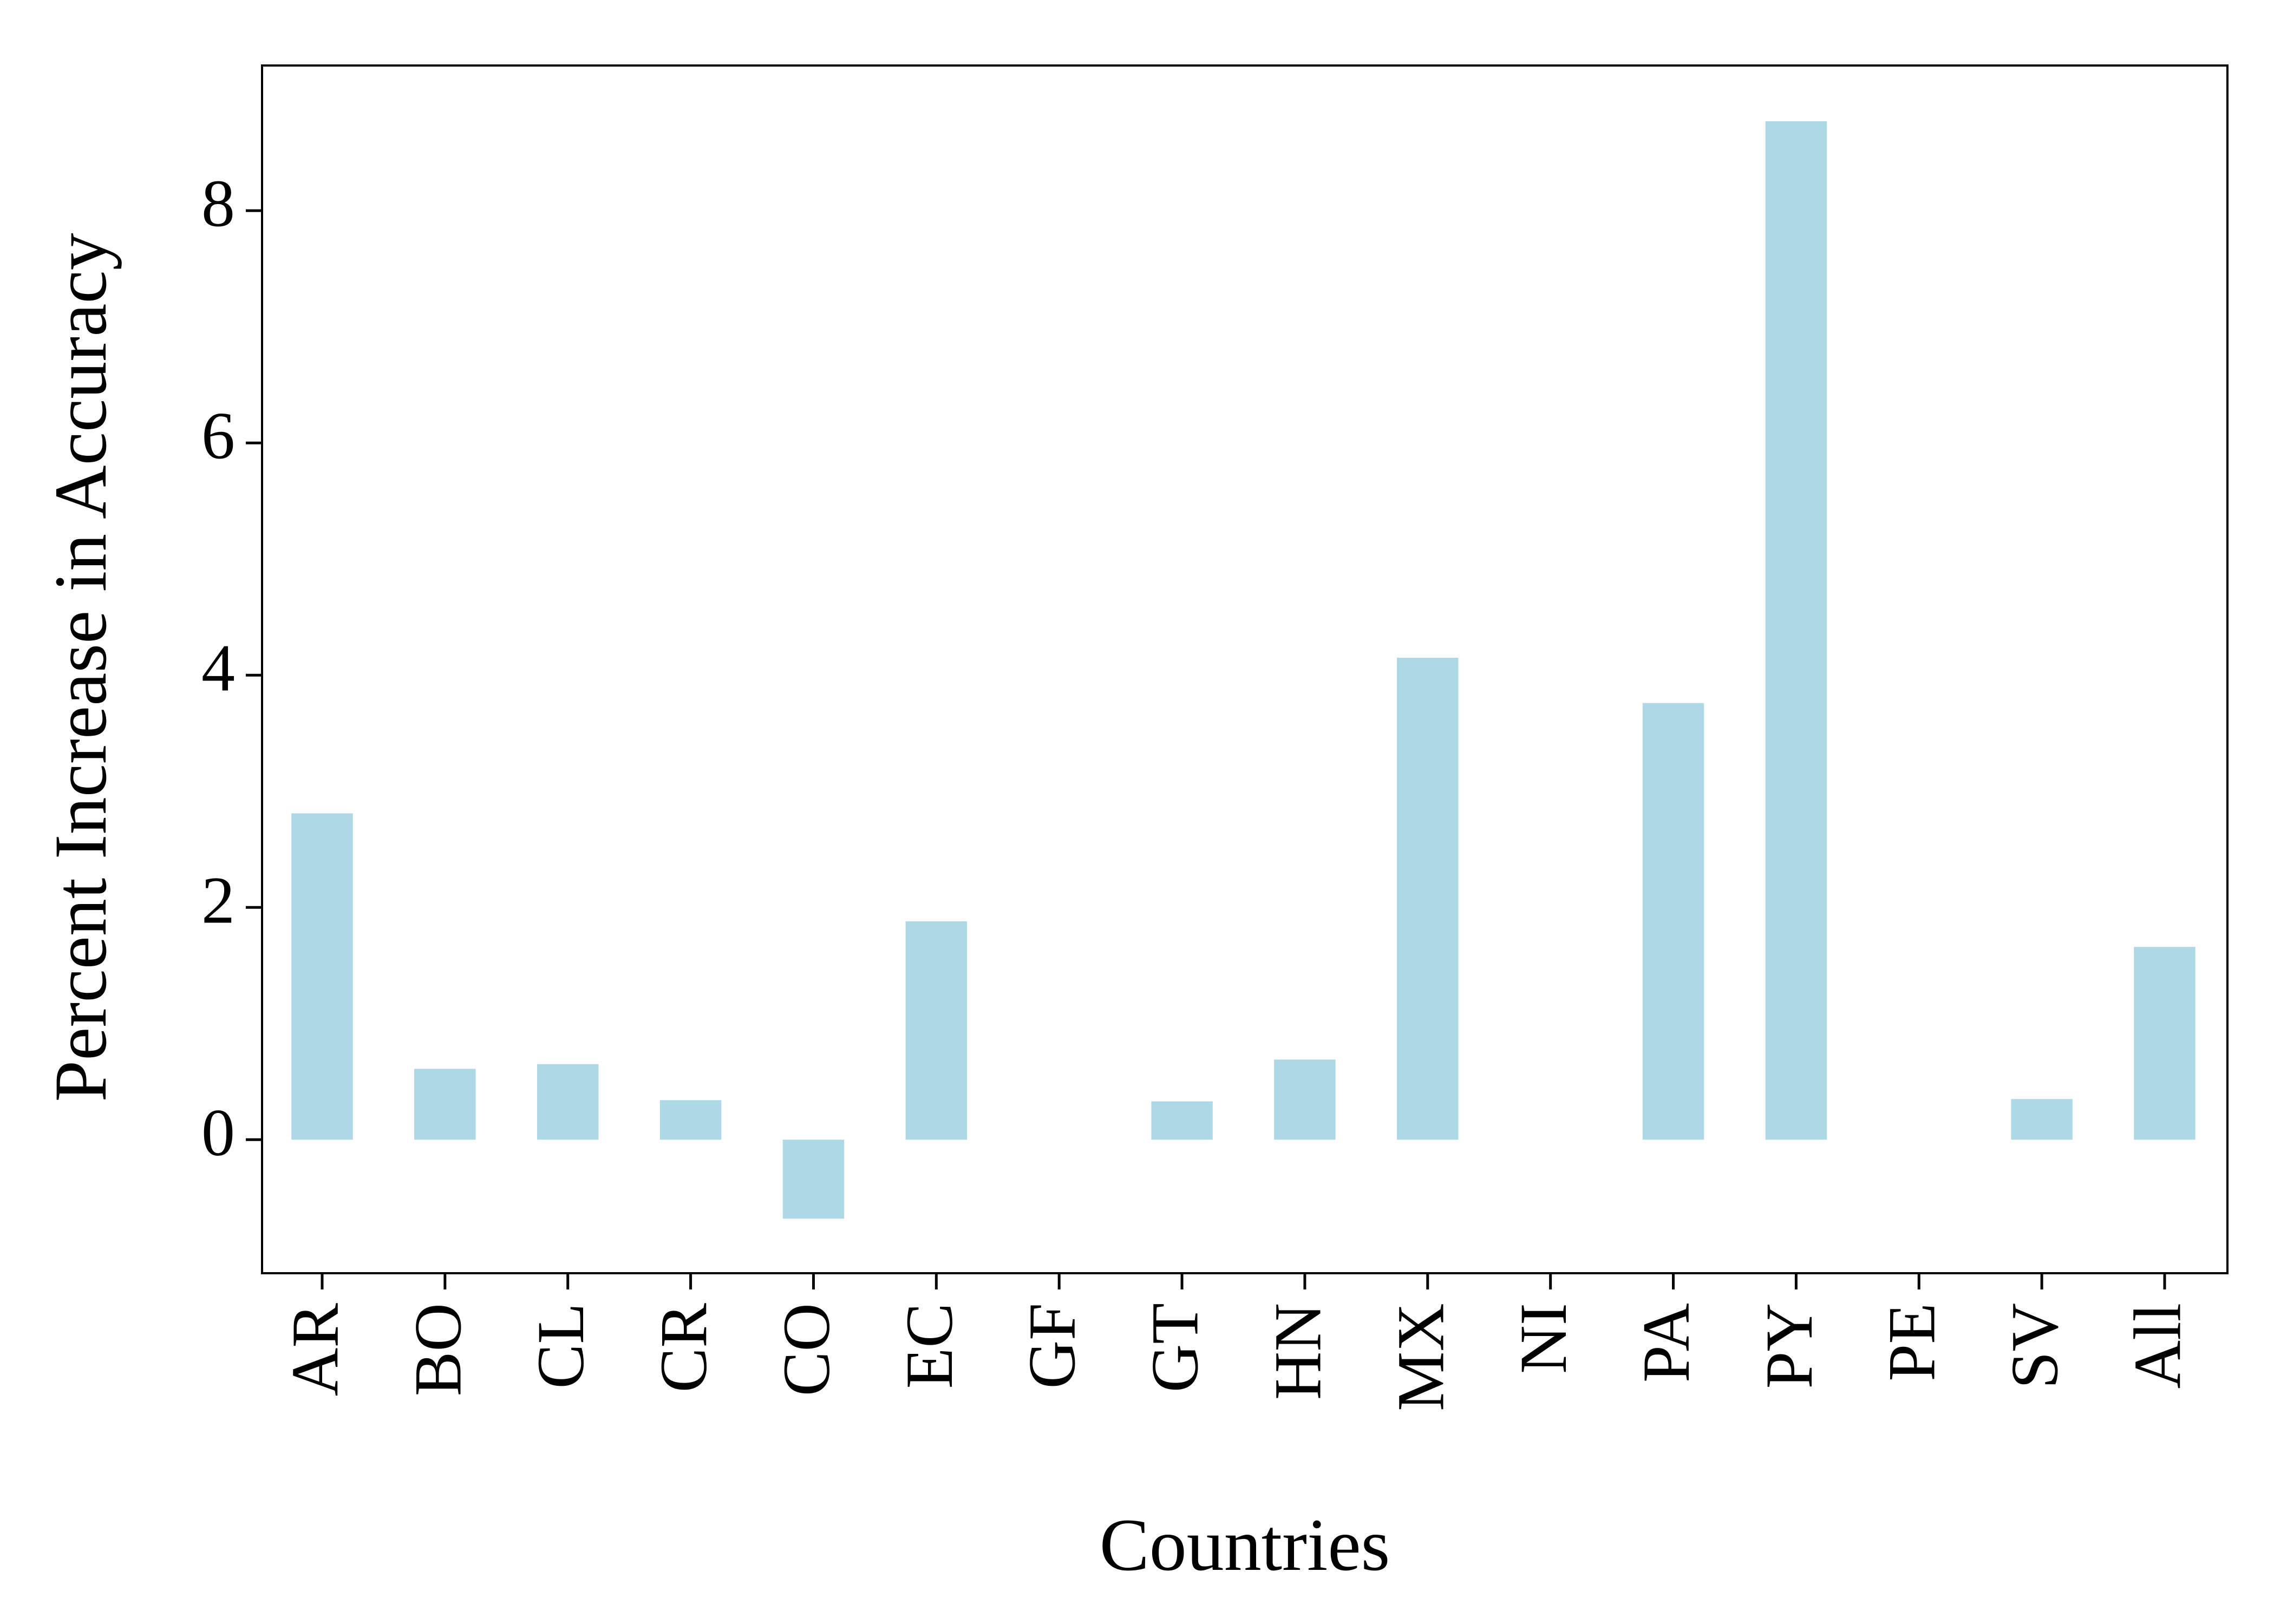 The height and width of the screenshot is (1624, 2274). Describe the element at coordinates (218, 436) in the screenshot. I see `y-tick-label: 6` at that location.